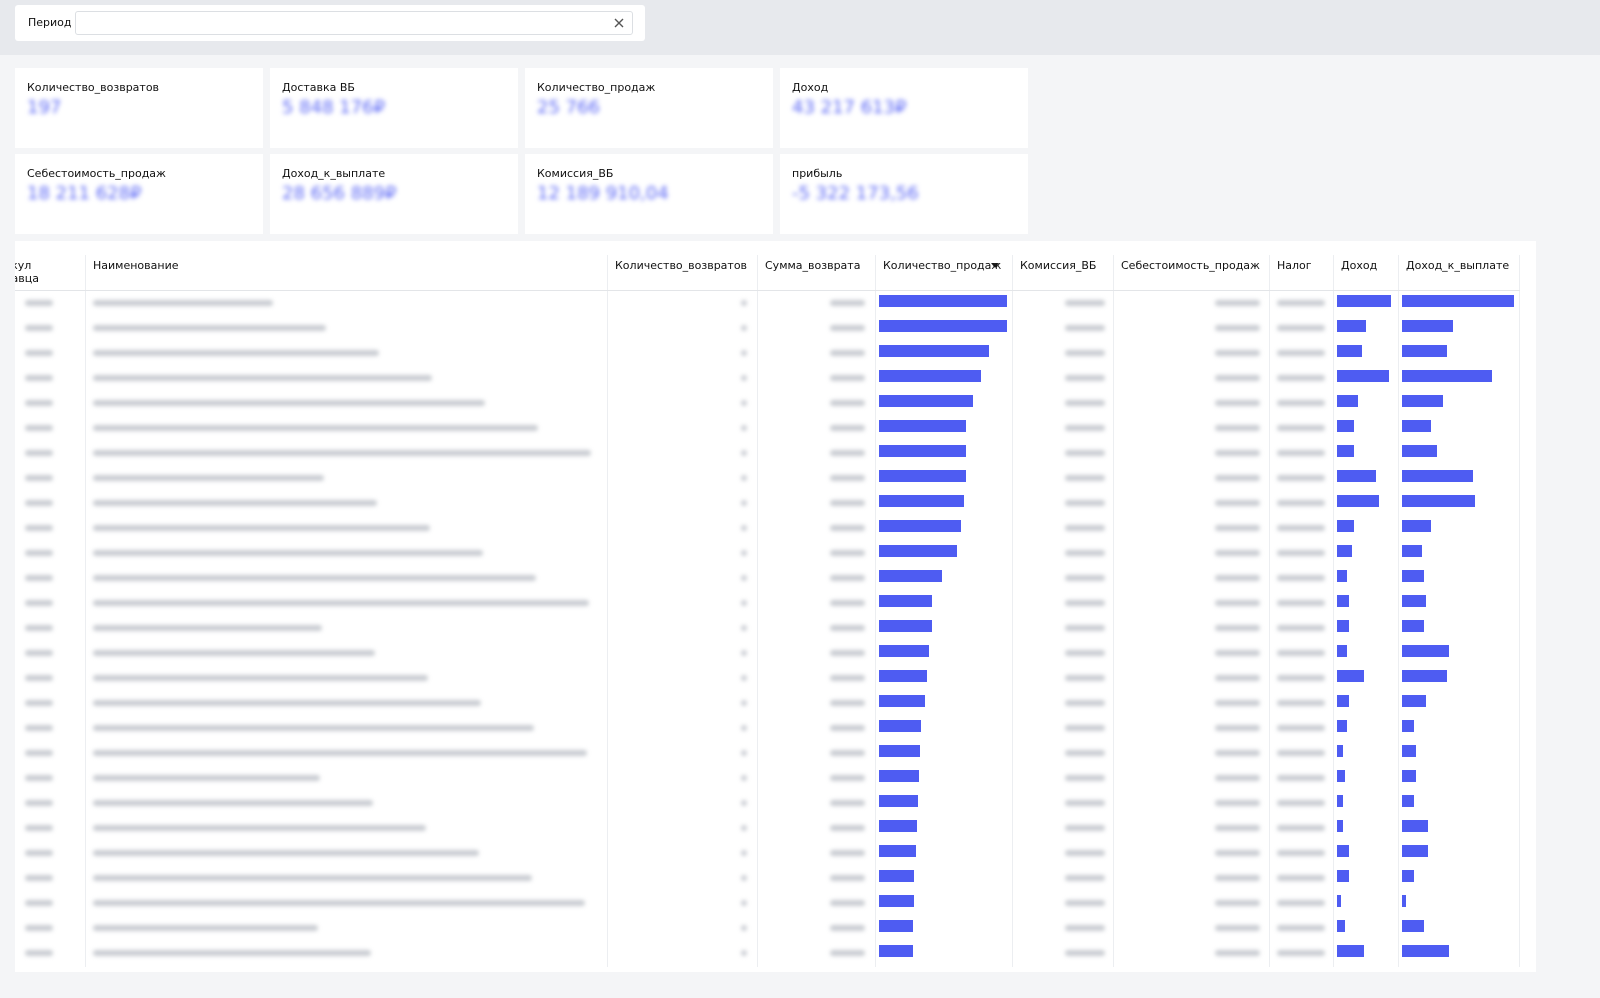 This screenshot has width=1600, height=998. What do you see at coordinates (813, 265) in the screenshot?
I see `column-header: Сумма_возврата` at bounding box center [813, 265].